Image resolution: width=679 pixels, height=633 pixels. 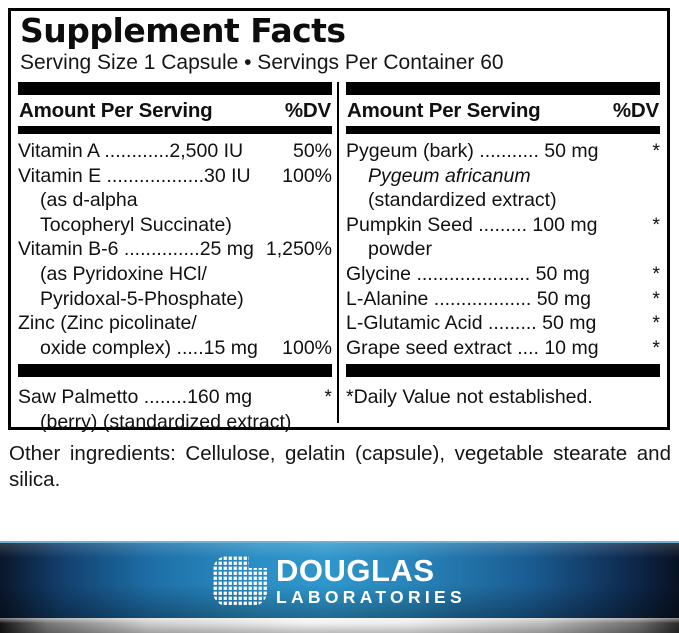 I want to click on ingredient-row: Pygeum (bark) ........... 50 mg *, so click(x=503, y=151).